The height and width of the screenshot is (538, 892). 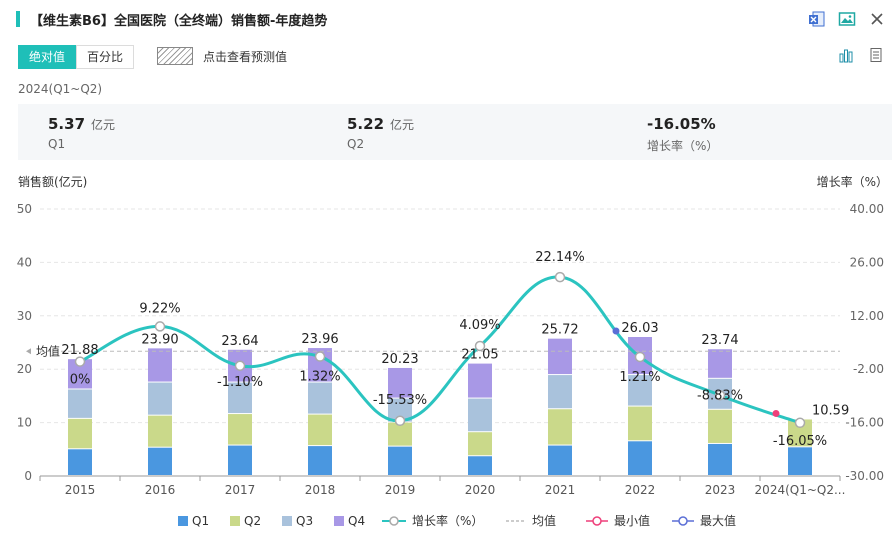 I want to click on y-tick-right-label: 26.00, so click(x=867, y=262).